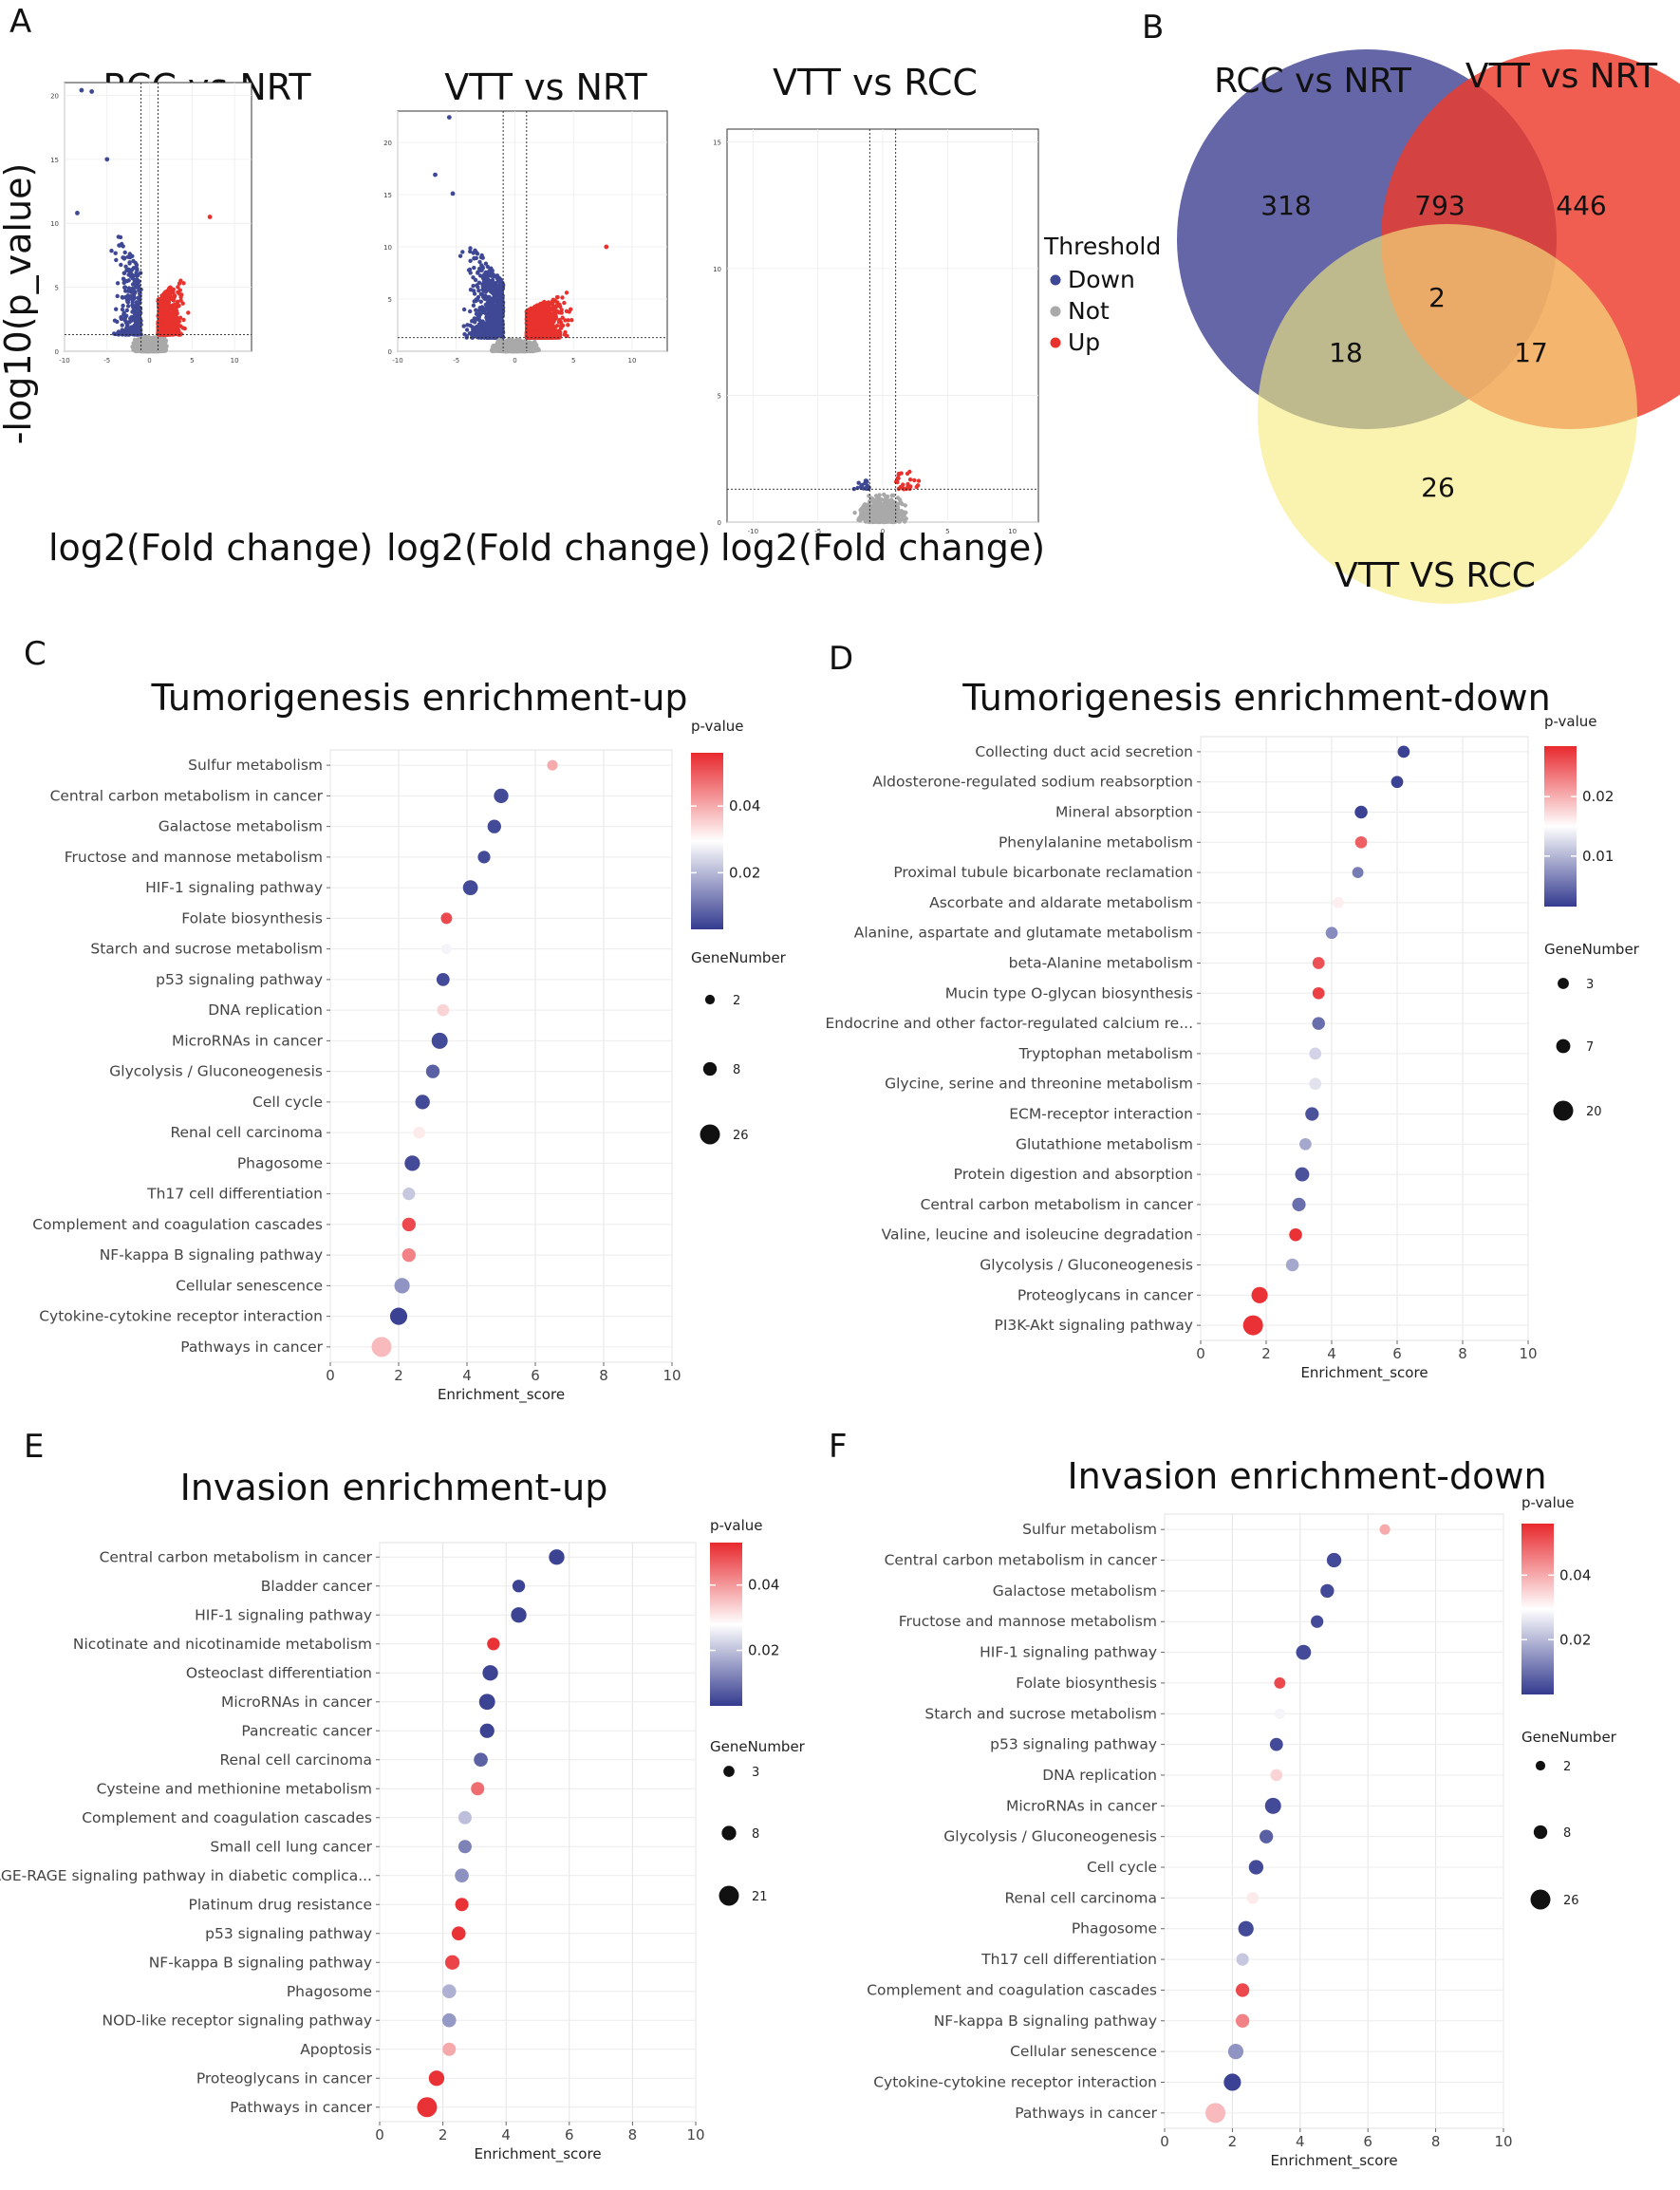 Image resolution: width=1680 pixels, height=2190 pixels. What do you see at coordinates (107, 361) in the screenshot?
I see `volcano-x-tick: -5` at bounding box center [107, 361].